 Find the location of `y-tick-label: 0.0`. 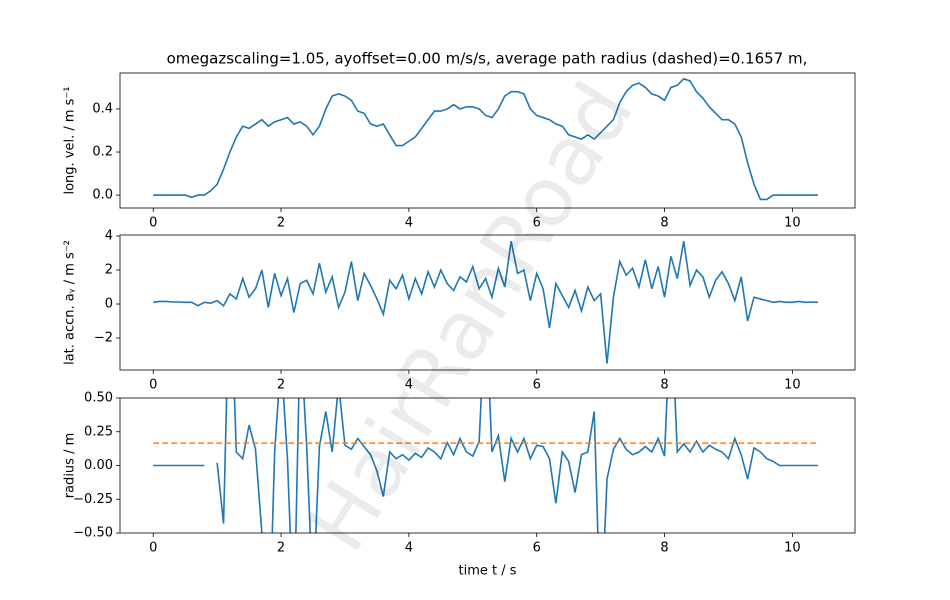

y-tick-label: 0.0 is located at coordinates (102, 195).